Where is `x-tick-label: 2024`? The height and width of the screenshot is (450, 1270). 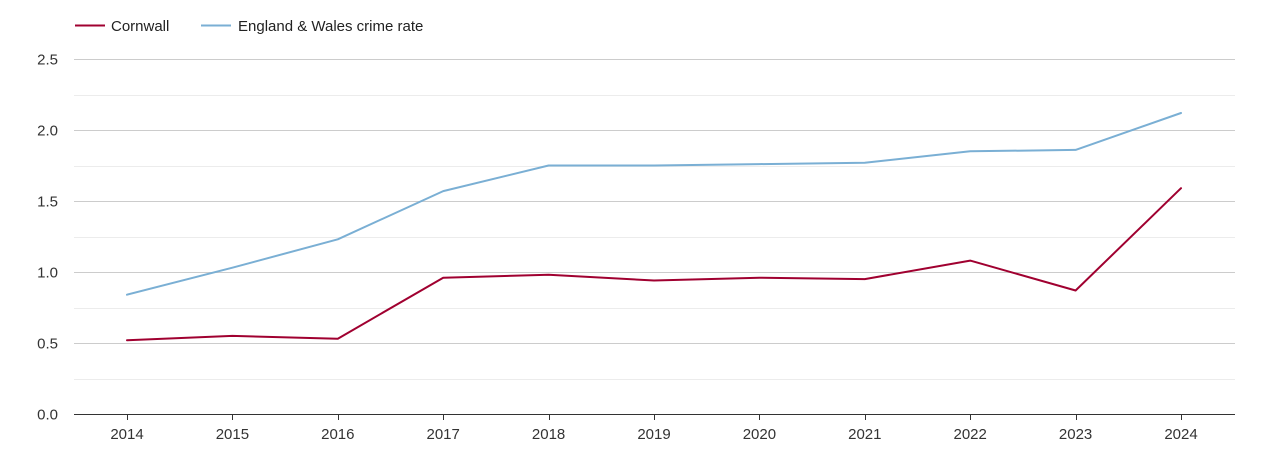 x-tick-label: 2024 is located at coordinates (1180, 434).